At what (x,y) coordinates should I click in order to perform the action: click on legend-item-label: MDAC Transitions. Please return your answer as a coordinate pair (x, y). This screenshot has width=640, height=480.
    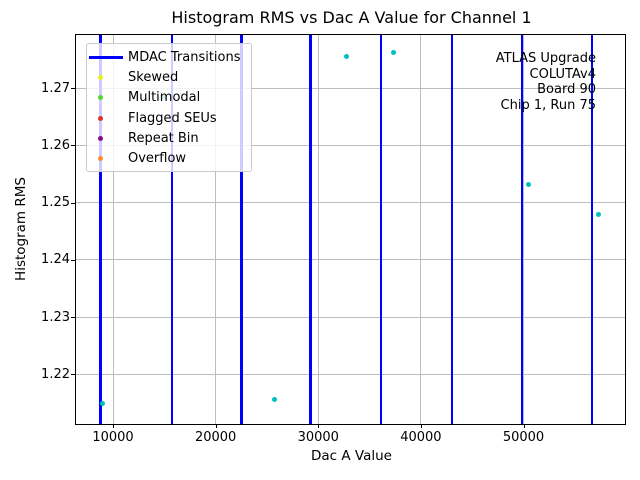
    Looking at the image, I should click on (184, 57).